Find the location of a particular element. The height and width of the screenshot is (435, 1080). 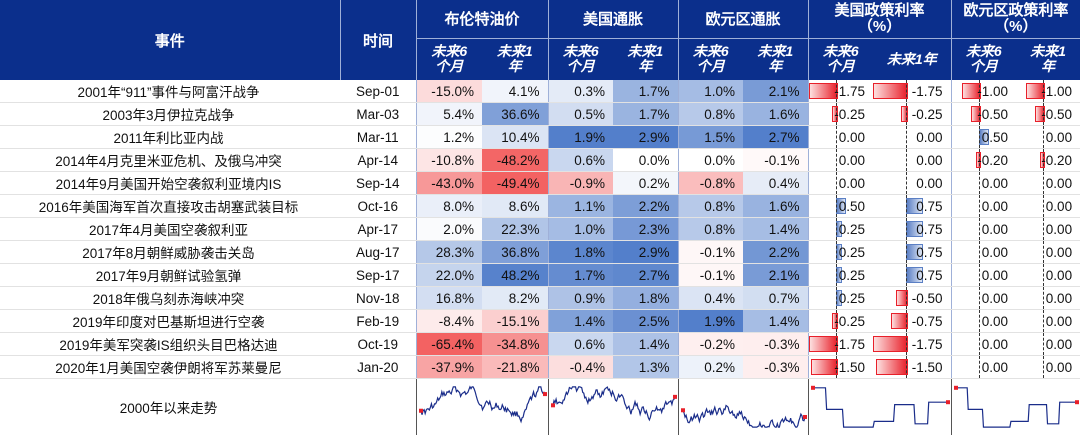

cell-eu6: 0.8% is located at coordinates (710, 114).